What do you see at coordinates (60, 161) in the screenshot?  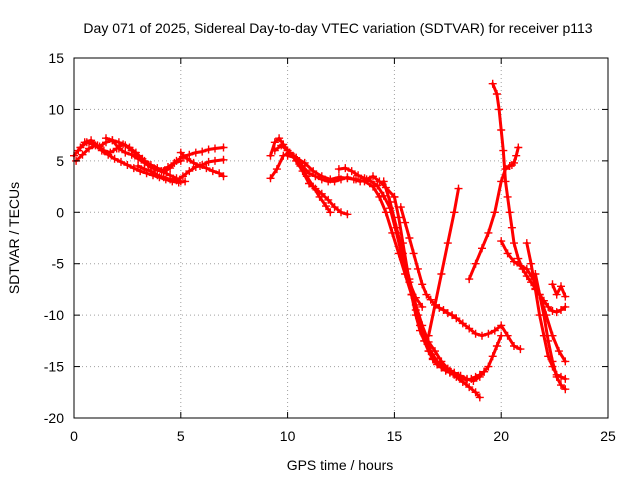 I see `y-tick-label: 5` at bounding box center [60, 161].